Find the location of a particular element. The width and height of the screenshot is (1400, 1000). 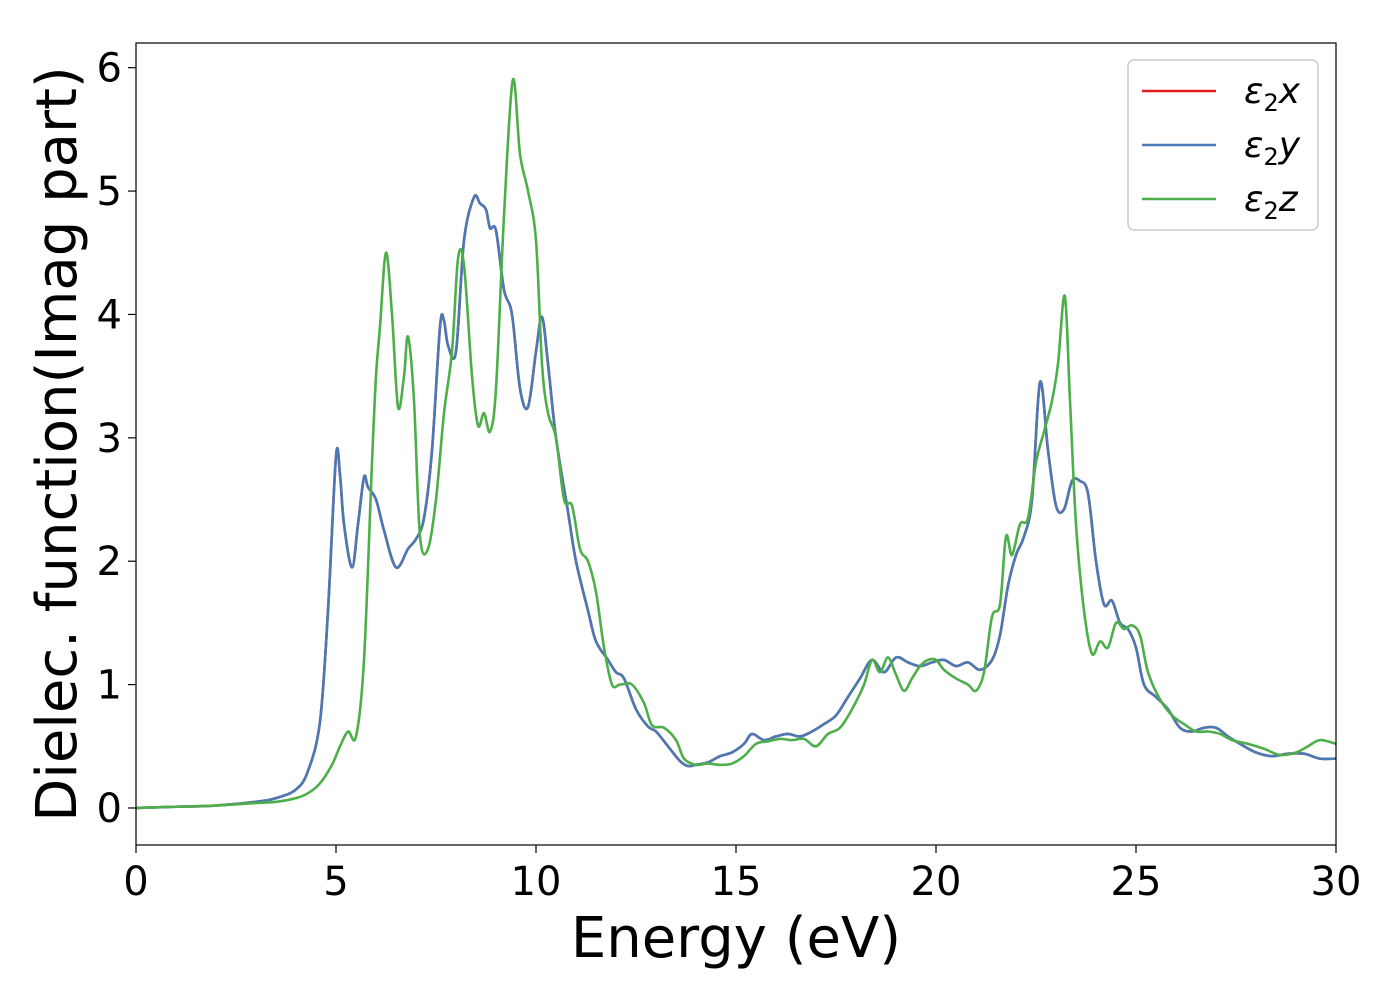

y-tick-label: 2 is located at coordinates (109, 562).